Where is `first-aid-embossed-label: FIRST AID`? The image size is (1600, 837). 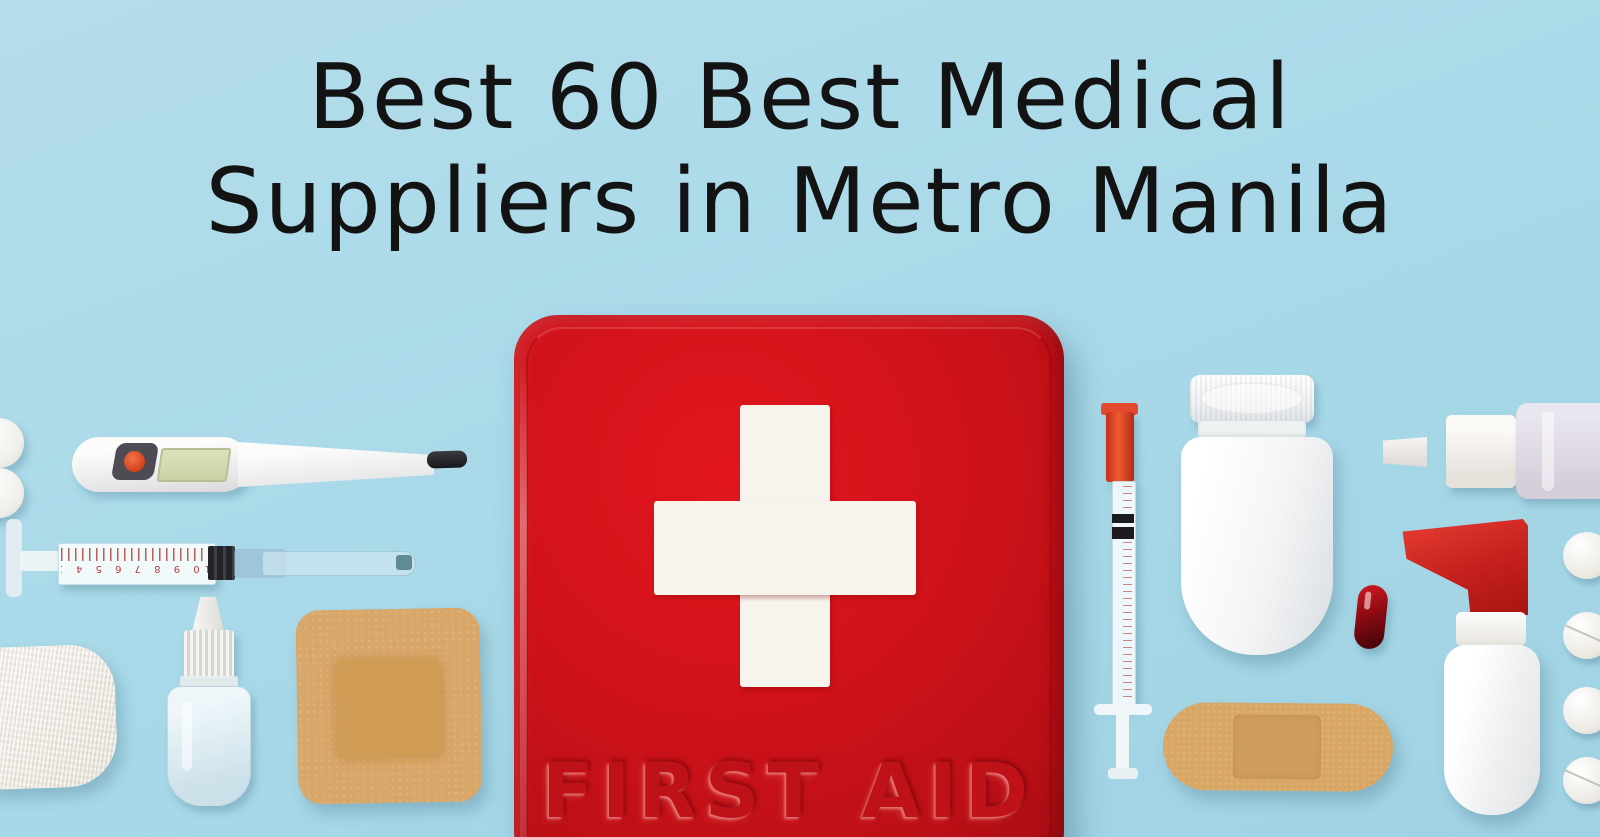
first-aid-embossed-label: FIRST AID is located at coordinates (789, 790).